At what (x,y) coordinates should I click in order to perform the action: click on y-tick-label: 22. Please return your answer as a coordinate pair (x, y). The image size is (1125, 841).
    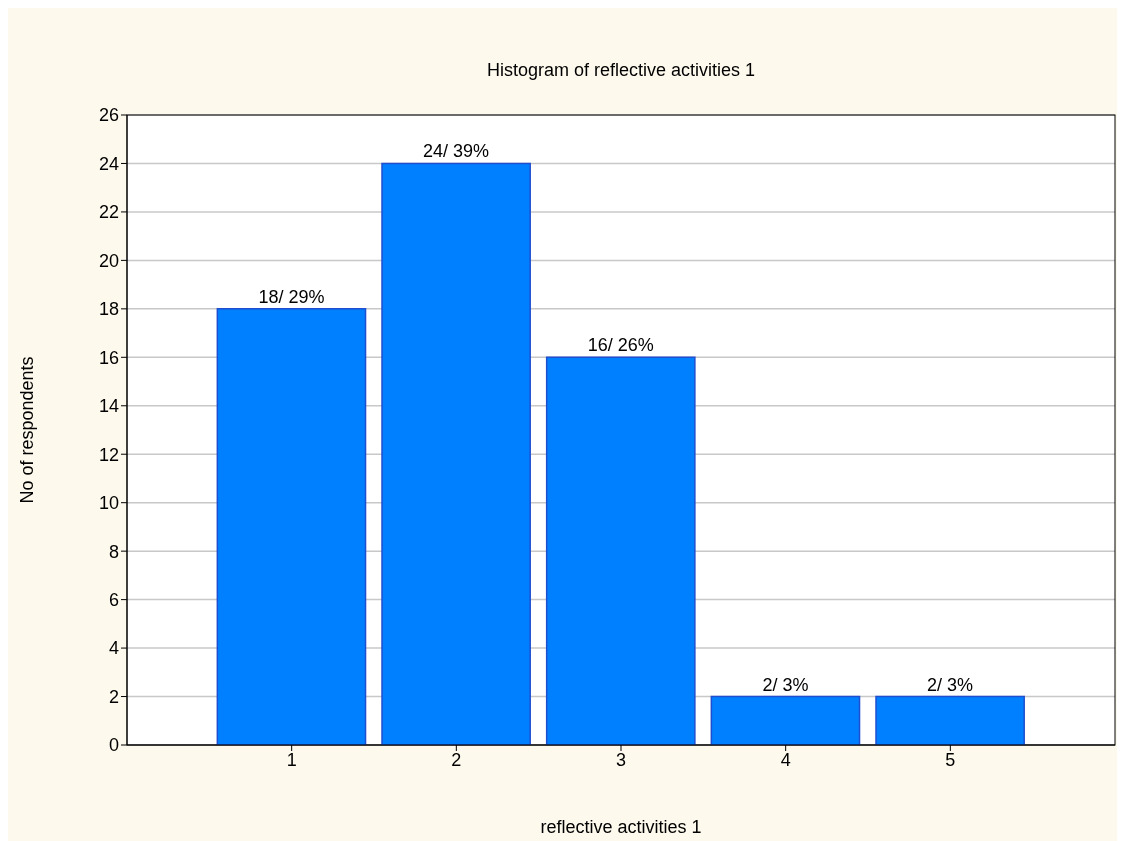
    Looking at the image, I should click on (108, 212).